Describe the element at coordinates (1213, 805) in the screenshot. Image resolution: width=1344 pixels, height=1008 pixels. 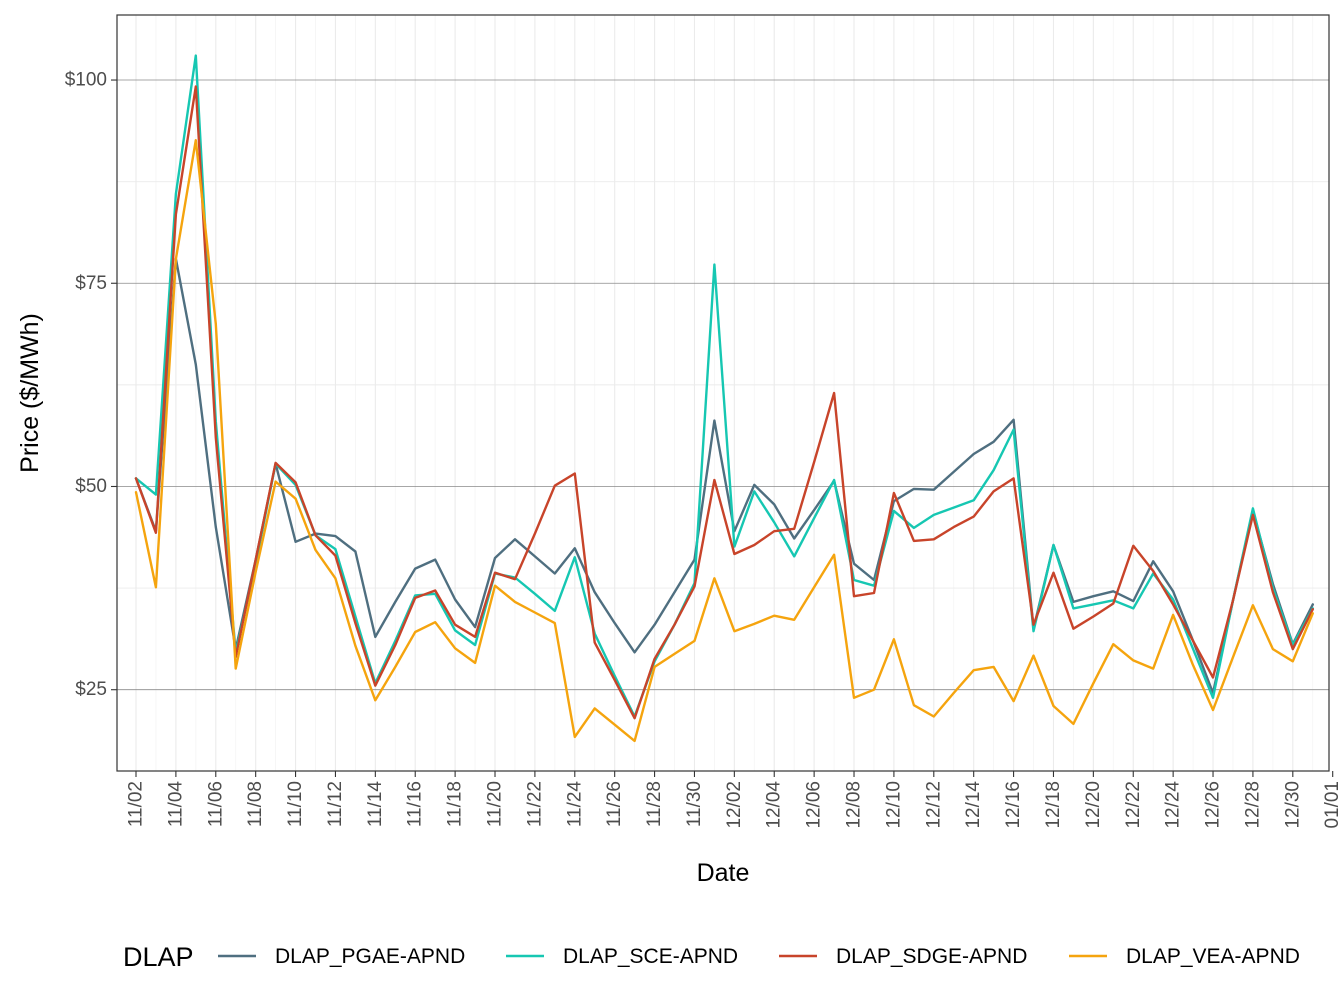
I see `x-tick-label: 12/26` at that location.